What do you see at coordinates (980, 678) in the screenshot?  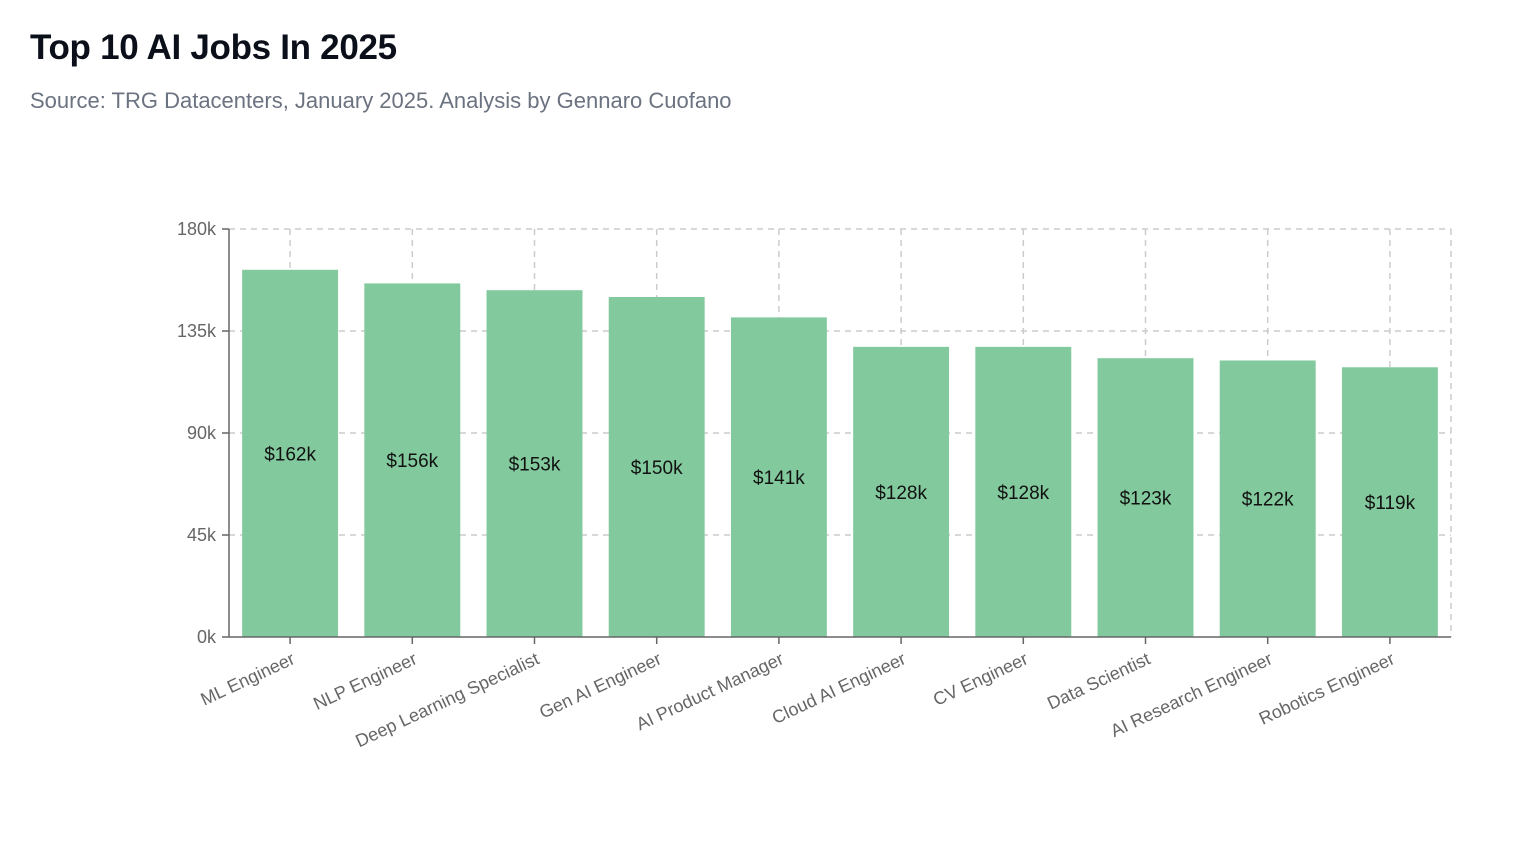 I see `x-tick-label: CV Engineer` at bounding box center [980, 678].